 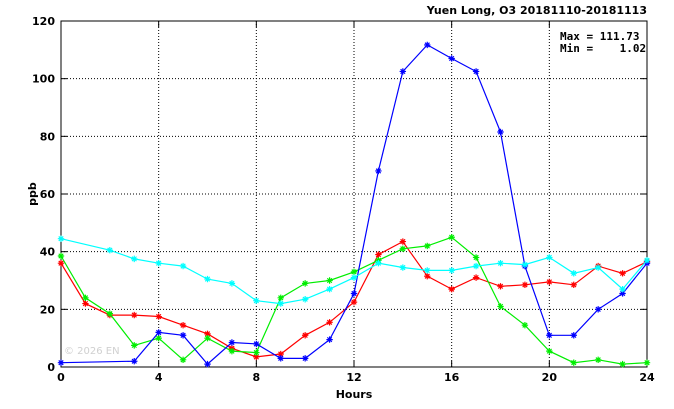 What do you see at coordinates (48, 136) in the screenshot?
I see `y-tick-label: 80` at bounding box center [48, 136].